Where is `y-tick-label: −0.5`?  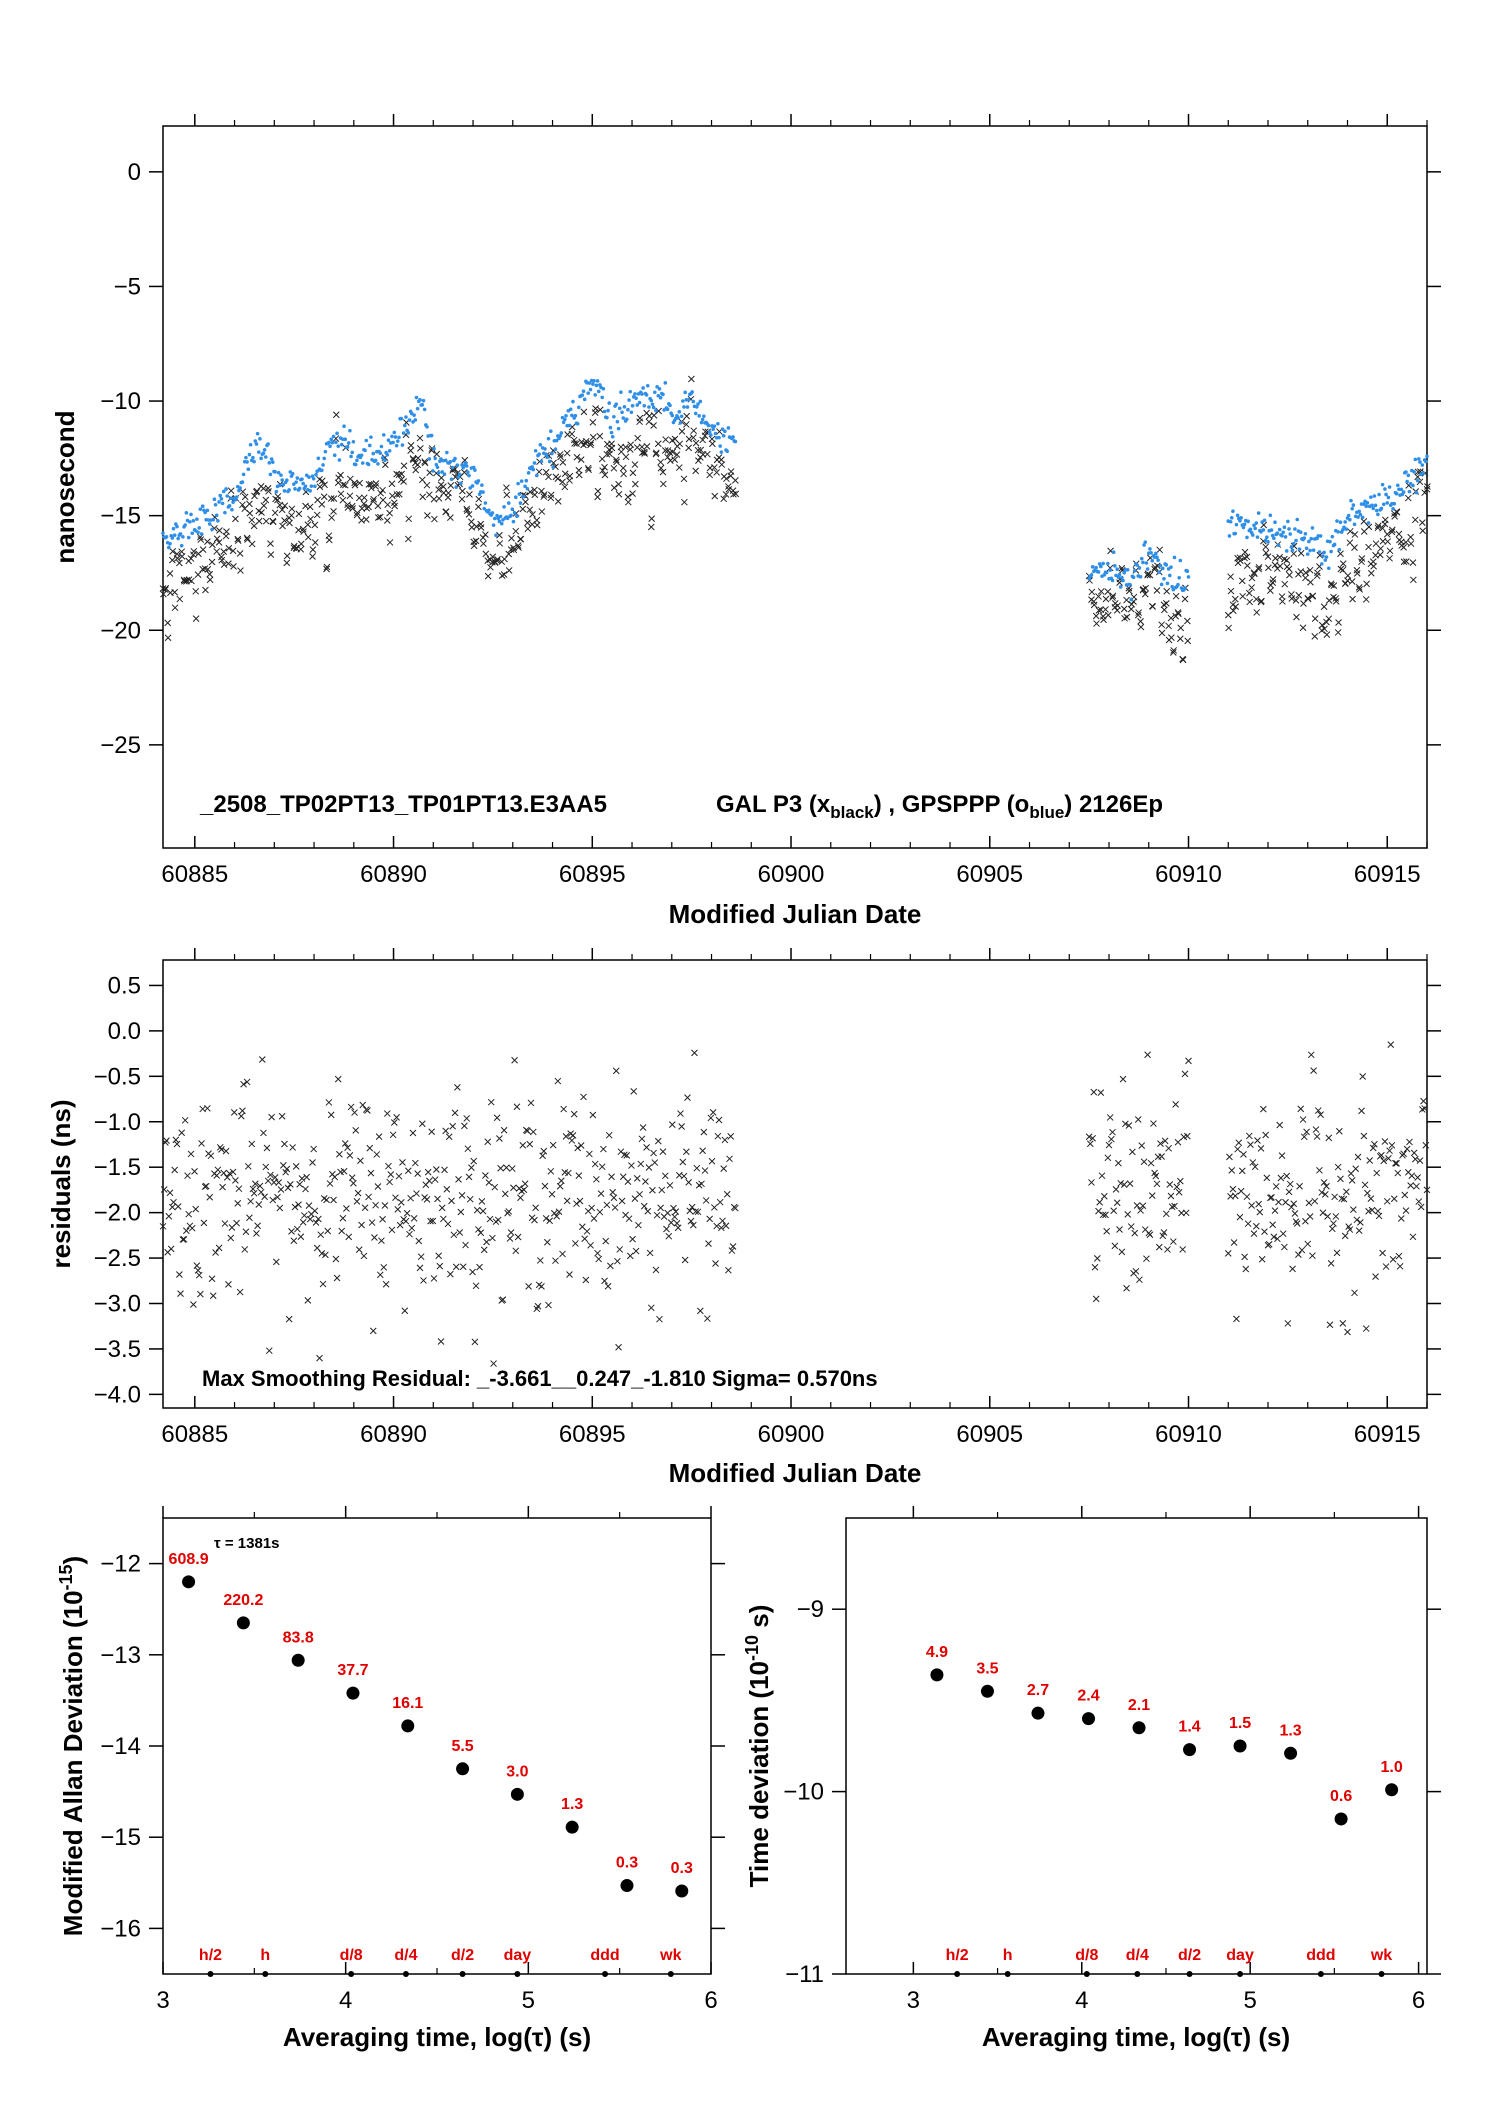 y-tick-label: −0.5 is located at coordinates (117, 1076).